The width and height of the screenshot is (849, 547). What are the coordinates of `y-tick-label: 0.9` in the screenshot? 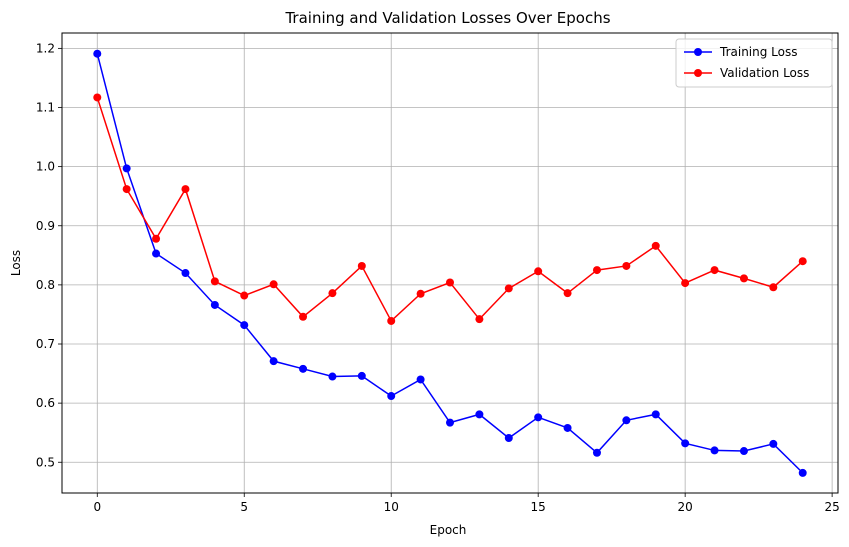 It's located at (45, 226).